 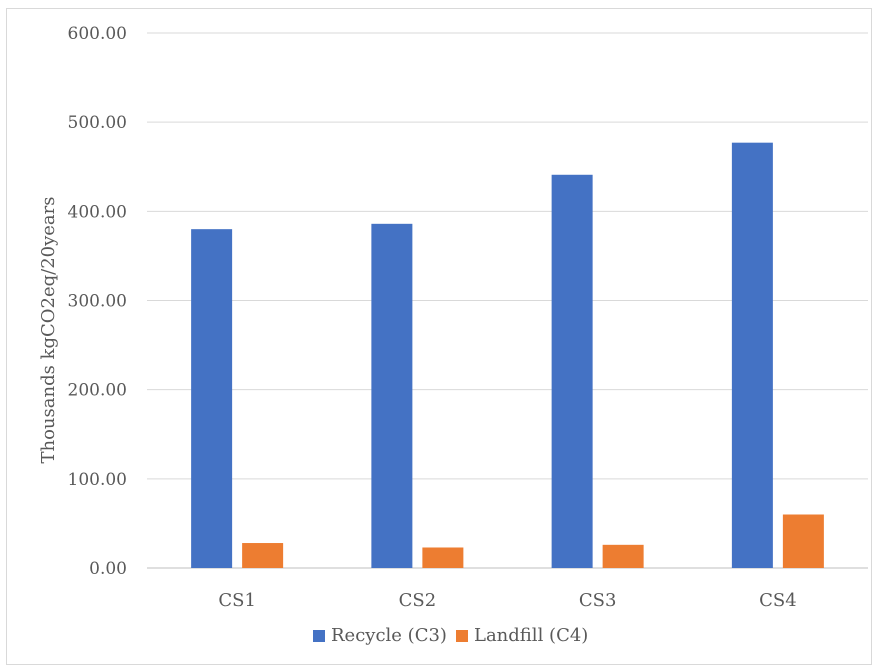 I want to click on bar-landfill-cs1, so click(x=263, y=555).